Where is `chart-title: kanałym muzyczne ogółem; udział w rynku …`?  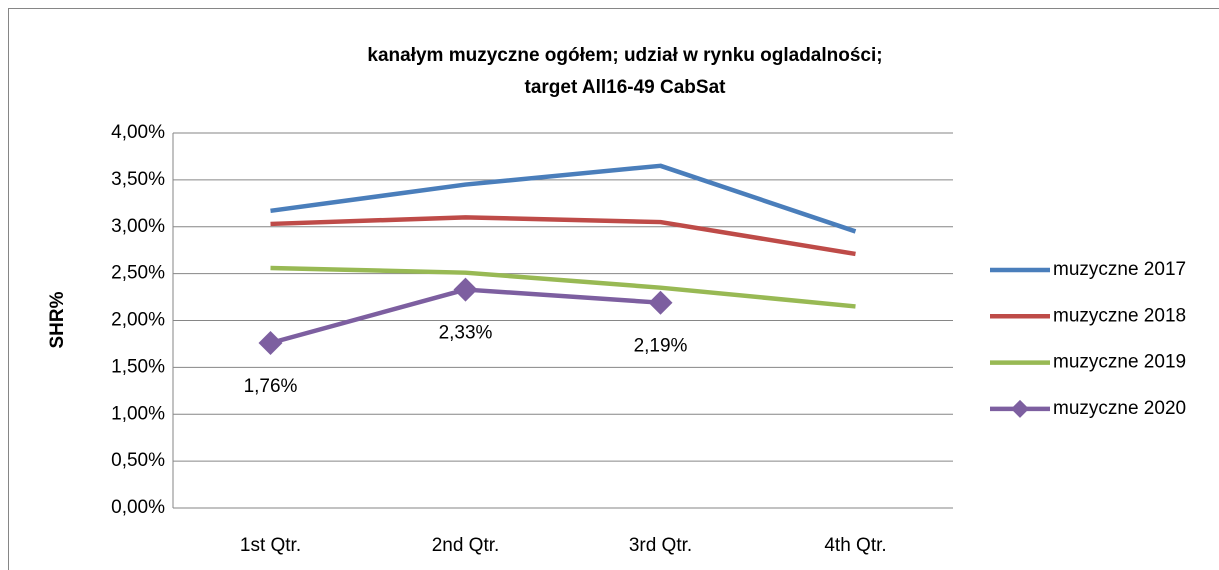 chart-title: kanałym muzyczne ogółem; udział w rynku … is located at coordinates (624, 55).